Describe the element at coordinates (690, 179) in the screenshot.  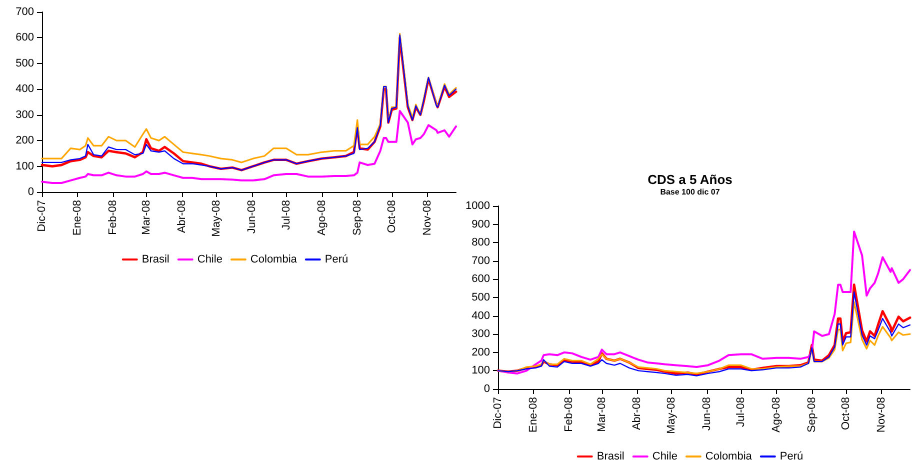
I see `chart-title: CDS a 5 Años` at that location.